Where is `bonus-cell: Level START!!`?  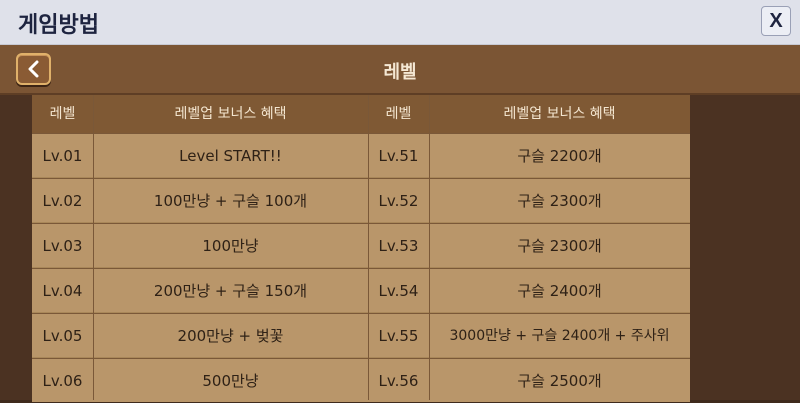 bonus-cell: Level START!! is located at coordinates (230, 156).